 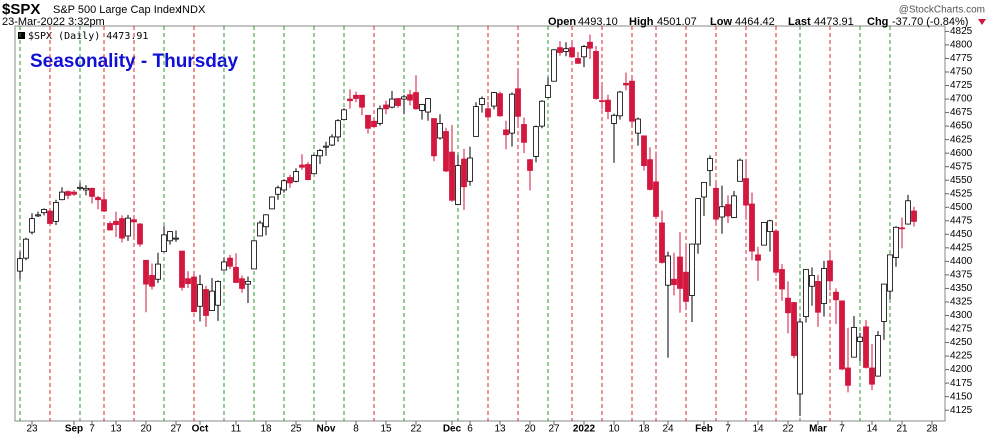 I want to click on quote-value: 4473.91, so click(x=834, y=22).